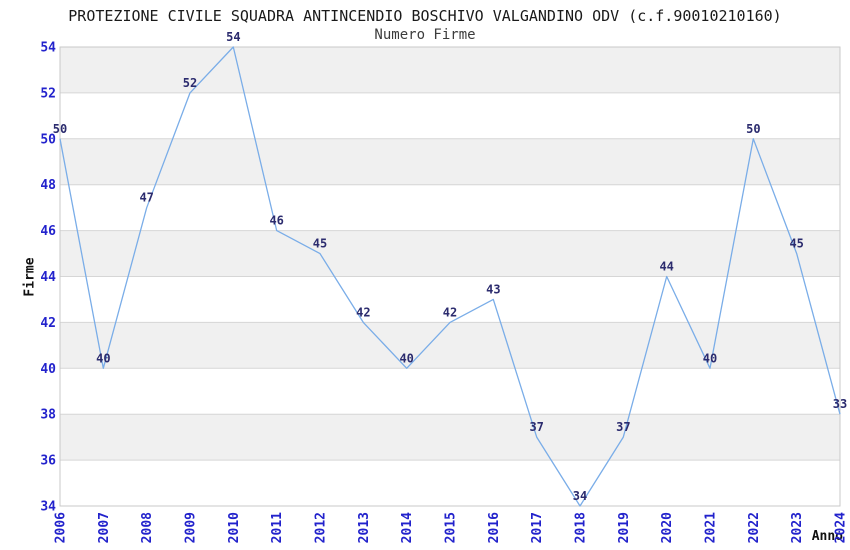  What do you see at coordinates (147, 527) in the screenshot?
I see `x-tick-label: 2008` at bounding box center [147, 527].